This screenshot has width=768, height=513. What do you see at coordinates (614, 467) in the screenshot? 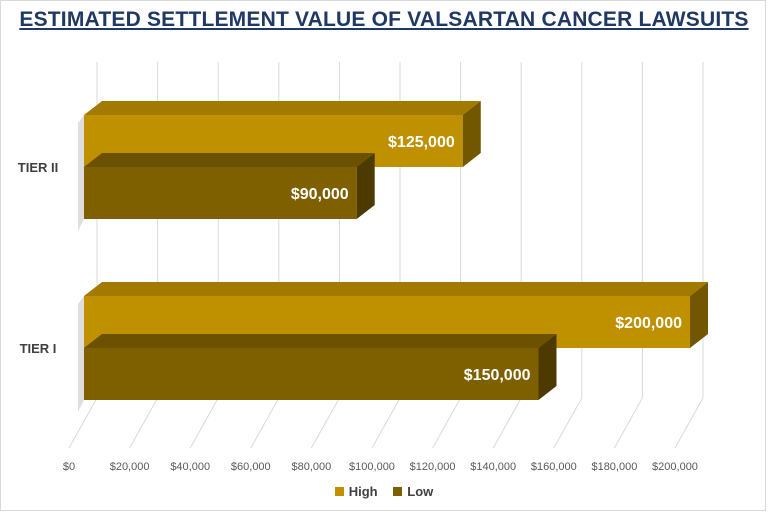
I see `x-tick-label: $180,000` at bounding box center [614, 467].